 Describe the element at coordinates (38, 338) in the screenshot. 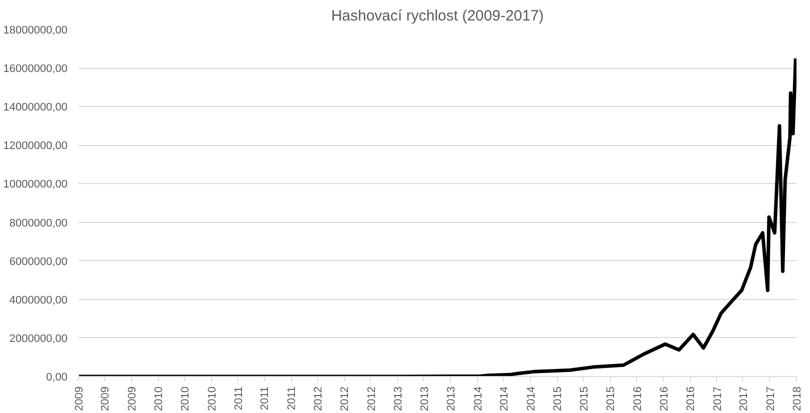

I see `y-tick-label: 2000000,00` at that location.